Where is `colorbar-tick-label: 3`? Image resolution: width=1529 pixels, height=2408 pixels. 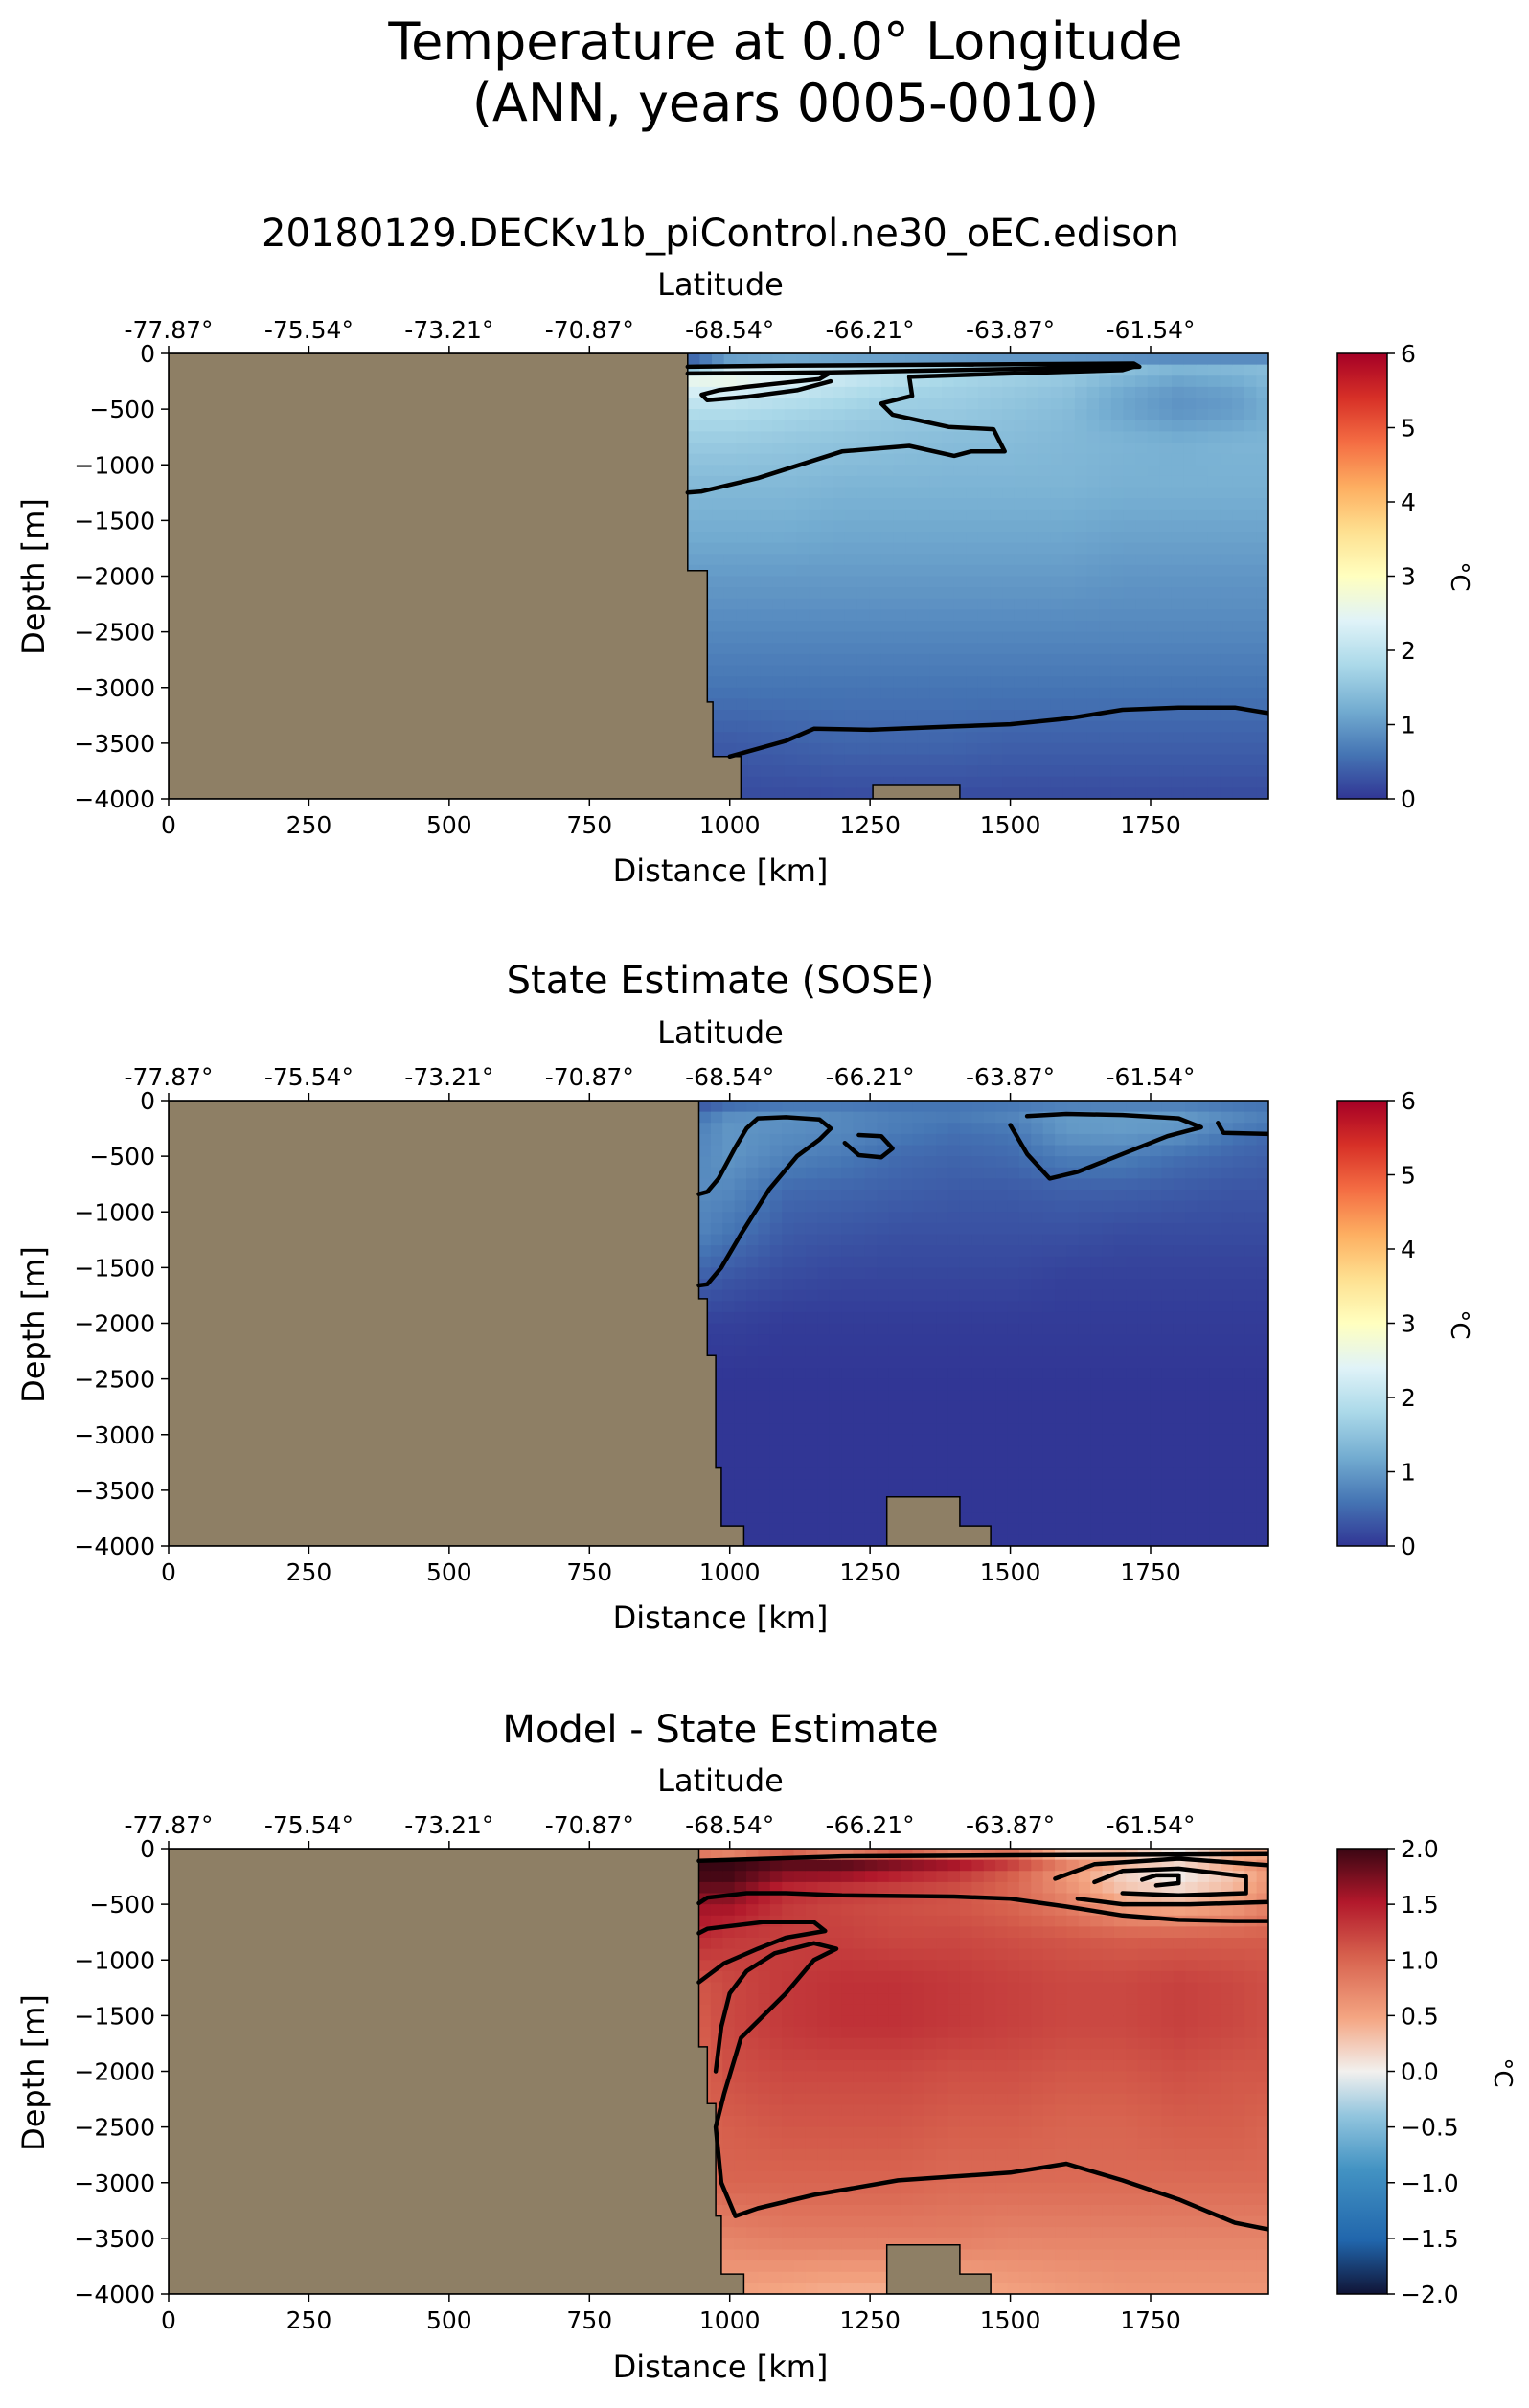
colorbar-tick-label: 3 is located at coordinates (1409, 1324).